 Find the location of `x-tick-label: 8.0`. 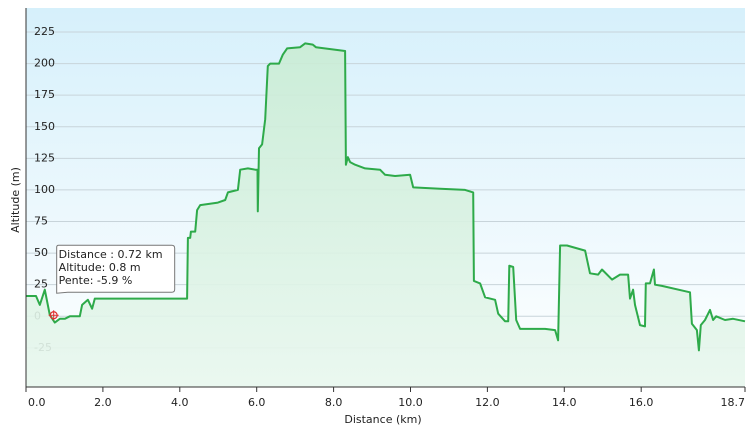

x-tick-label: 8.0 is located at coordinates (334, 402).